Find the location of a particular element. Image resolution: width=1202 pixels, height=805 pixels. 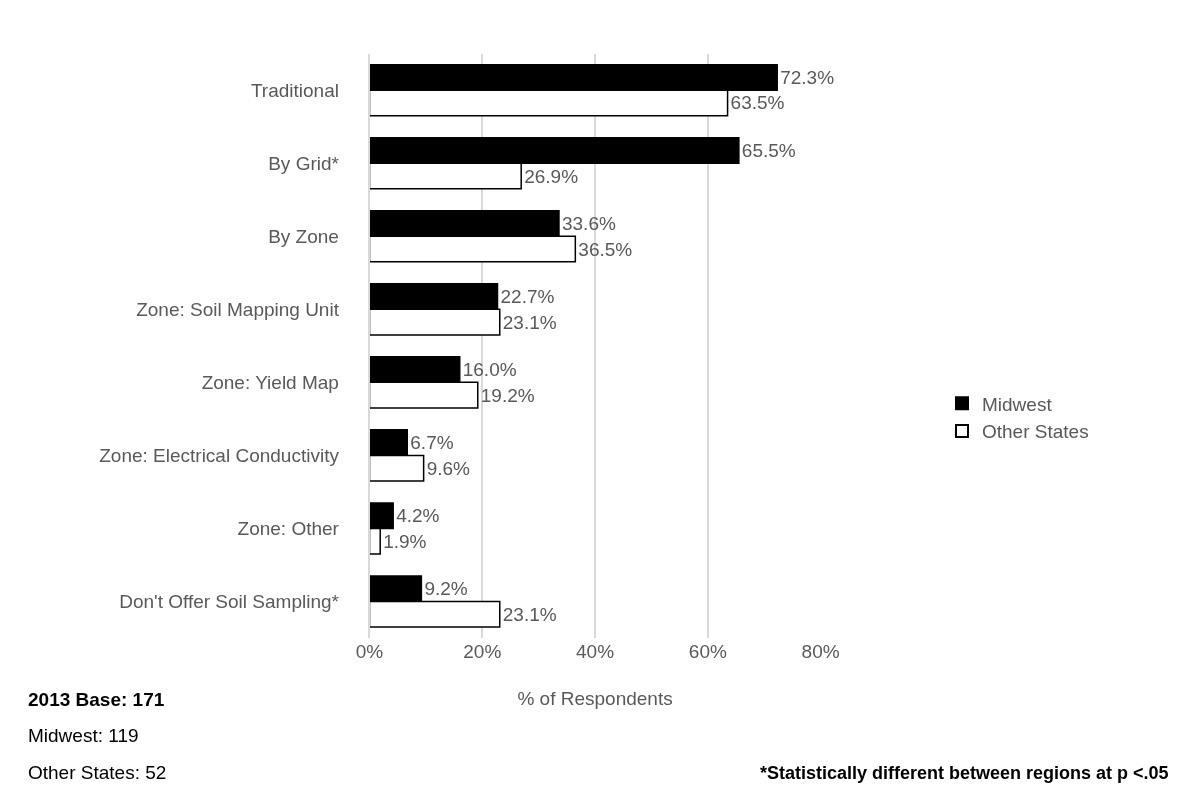

text: *Statistically different between regions at p <.05 is located at coordinates (964, 773).